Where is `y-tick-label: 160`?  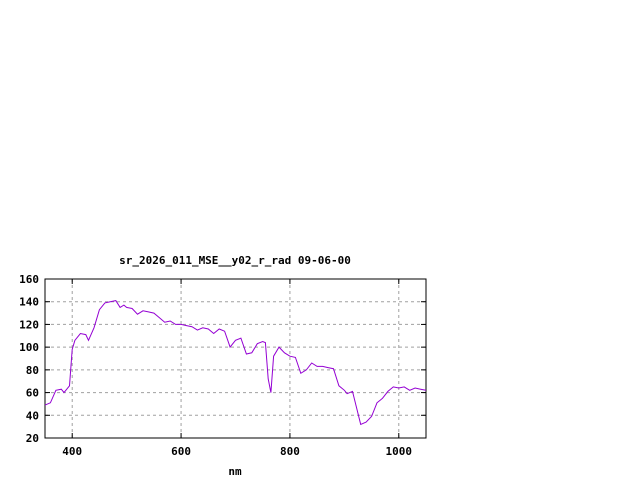
y-tick-label: 160 is located at coordinates (29, 279).